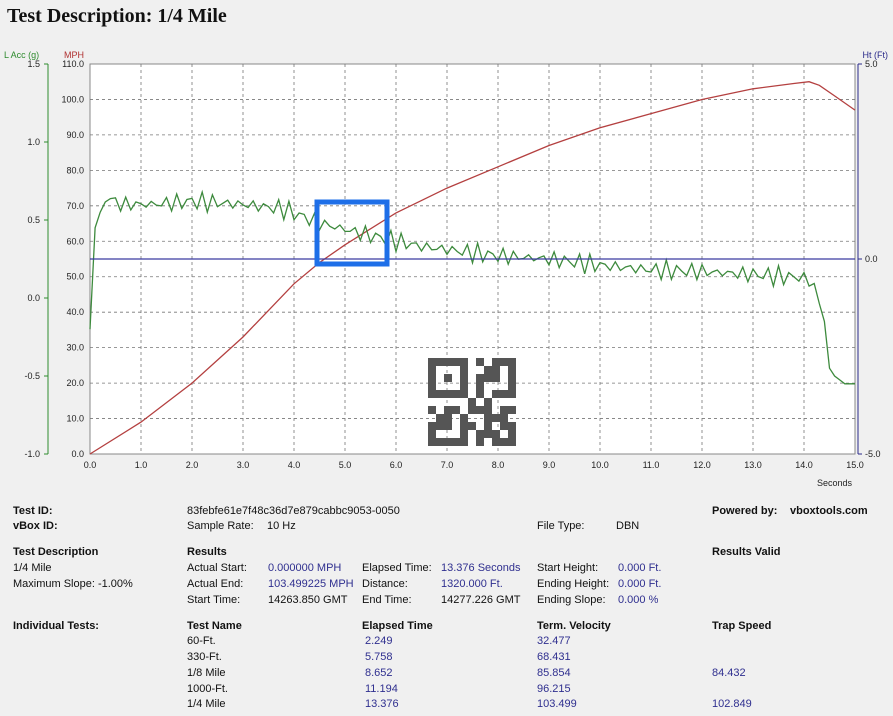  Describe the element at coordinates (855, 465) in the screenshot. I see `x-tick-label: 15.0` at that location.